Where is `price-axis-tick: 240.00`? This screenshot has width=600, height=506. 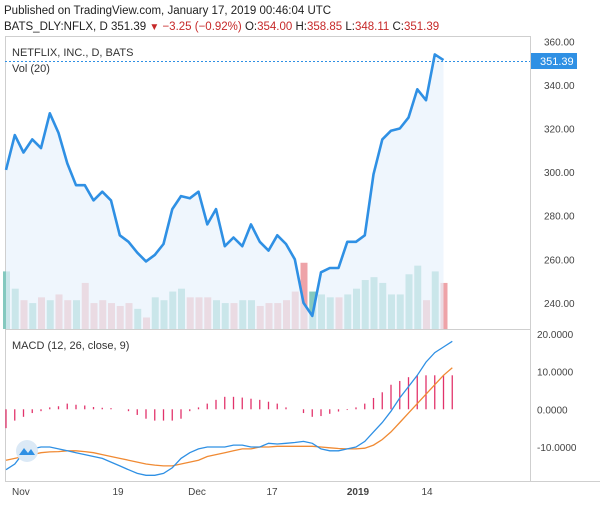 price-axis-tick: 240.00 is located at coordinates (559, 304).